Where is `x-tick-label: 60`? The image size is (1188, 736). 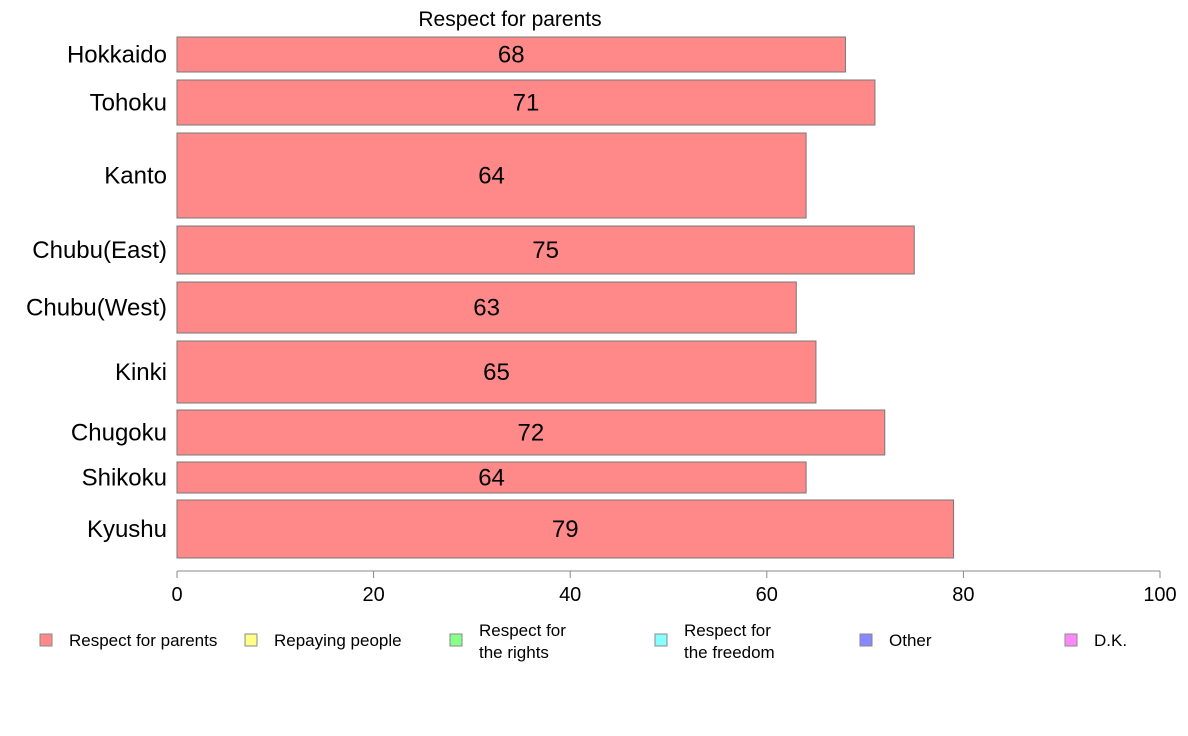
x-tick-label: 60 is located at coordinates (767, 595).